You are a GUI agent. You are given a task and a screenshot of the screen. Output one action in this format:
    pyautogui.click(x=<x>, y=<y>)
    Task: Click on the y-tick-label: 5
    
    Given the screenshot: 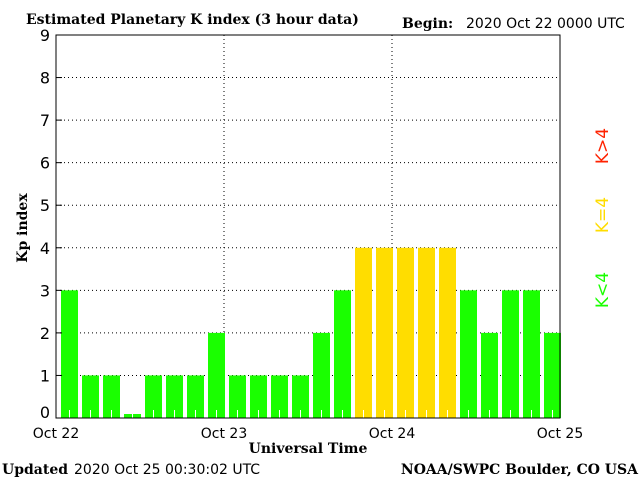 What is the action you would take?
    pyautogui.click(x=45, y=205)
    